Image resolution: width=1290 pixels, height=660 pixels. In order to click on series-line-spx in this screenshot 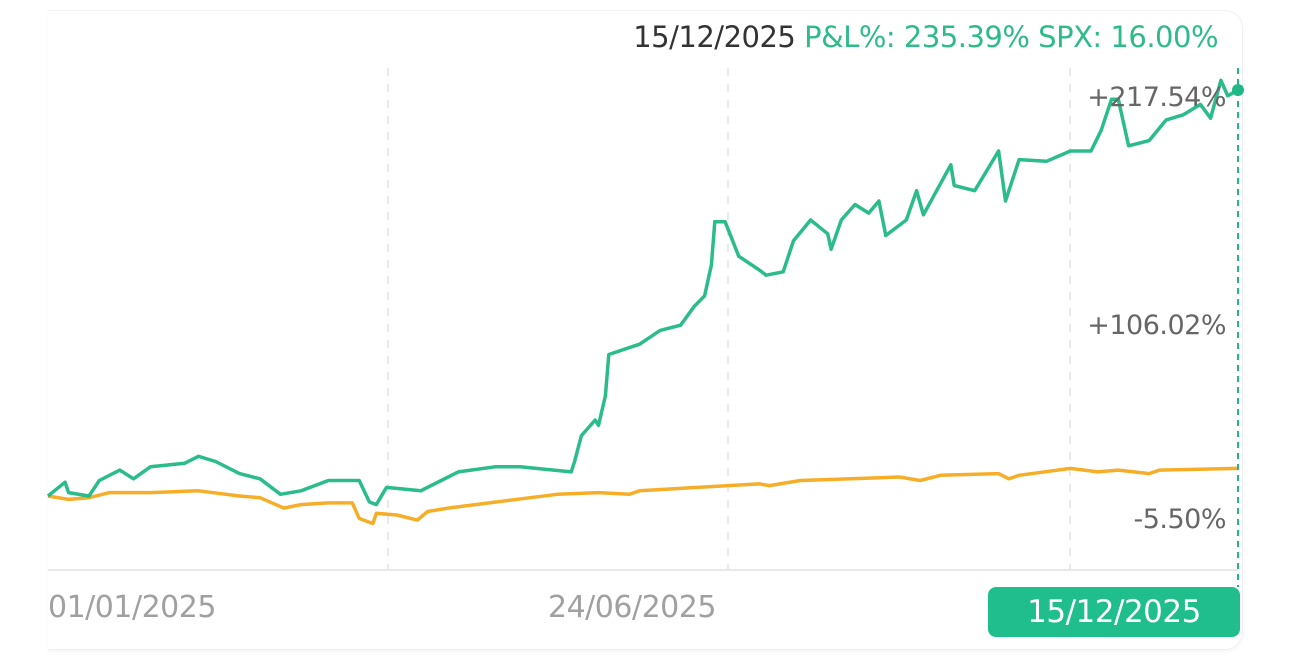, I will do `click(643, 496)`.